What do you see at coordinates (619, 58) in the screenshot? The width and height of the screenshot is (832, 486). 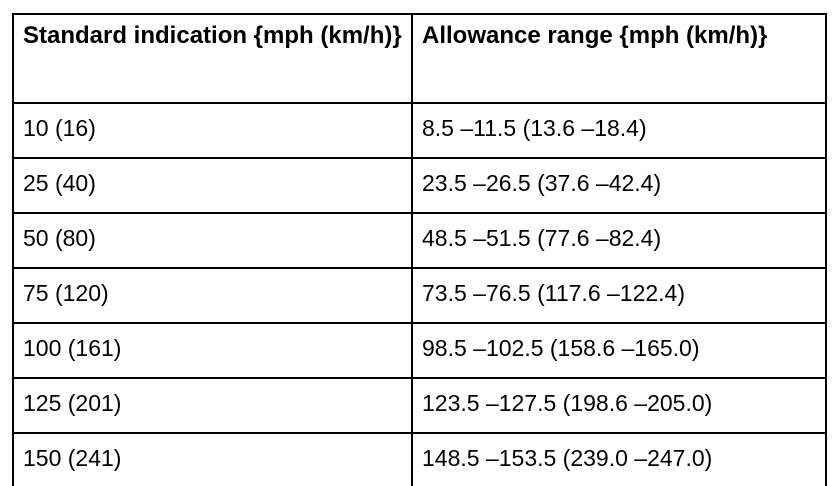 I see `column-header-allowance-range: Allowance range {mph (km/h)}` at bounding box center [619, 58].